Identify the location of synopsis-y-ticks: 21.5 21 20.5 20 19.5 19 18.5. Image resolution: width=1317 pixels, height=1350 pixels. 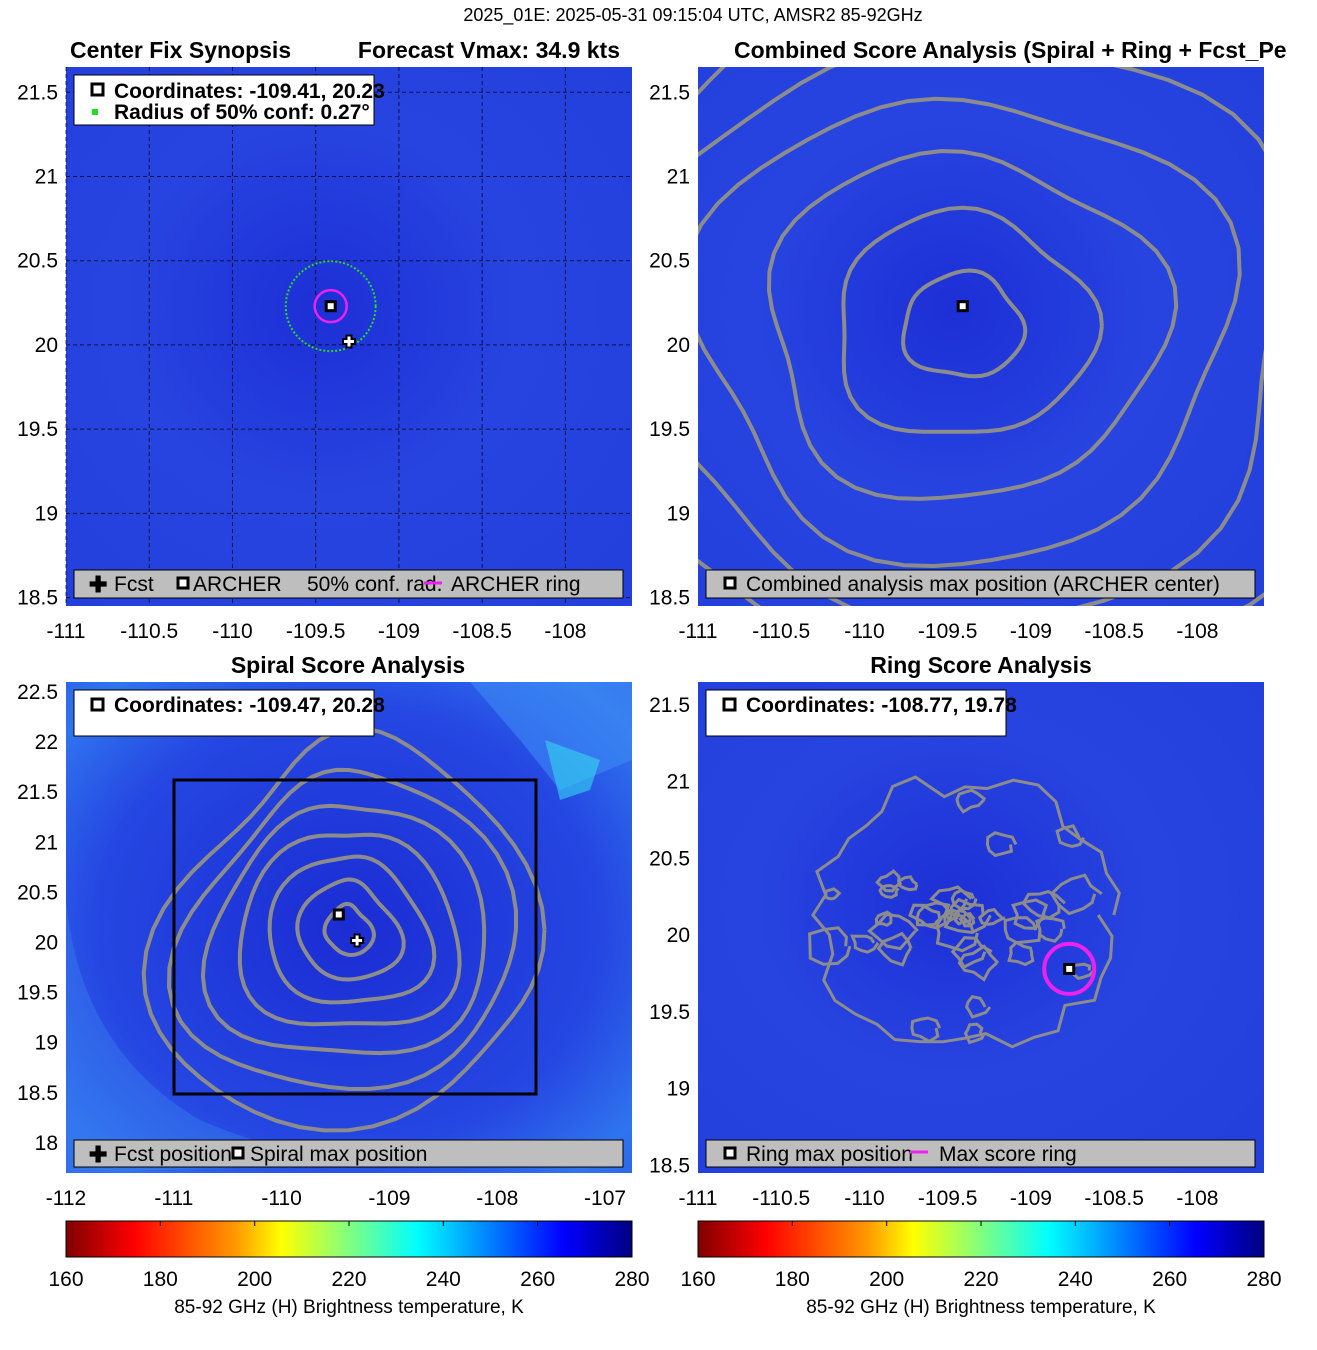
(37, 345).